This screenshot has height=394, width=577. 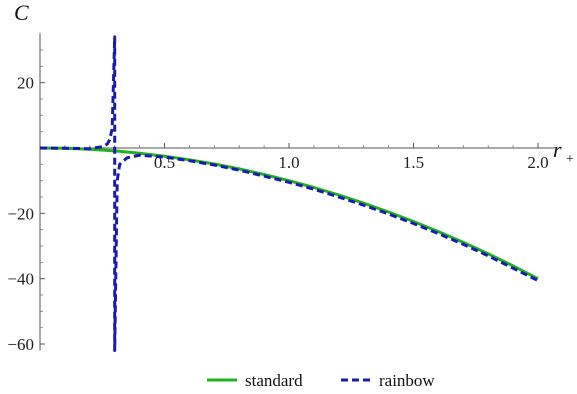 What do you see at coordinates (288, 162) in the screenshot?
I see `x-tick-label: 1.0` at bounding box center [288, 162].